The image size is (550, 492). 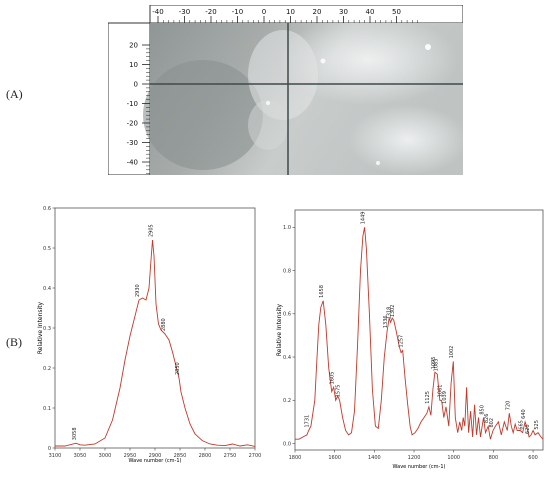 I want to click on micrograph-shadow, so click(x=203, y=115).